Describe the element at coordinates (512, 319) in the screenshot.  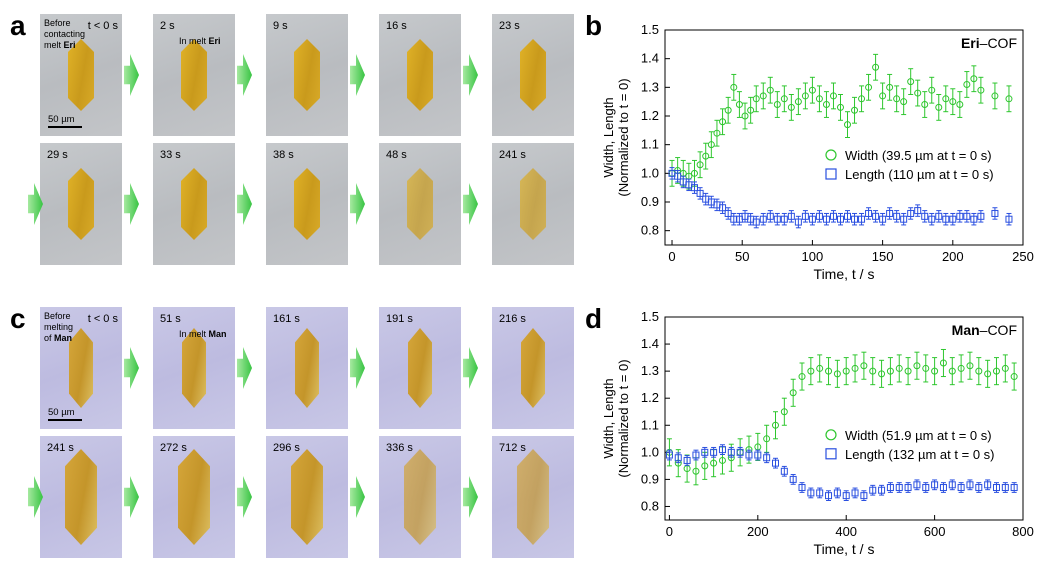
I see `frame-time-label: 216 s` at that location.